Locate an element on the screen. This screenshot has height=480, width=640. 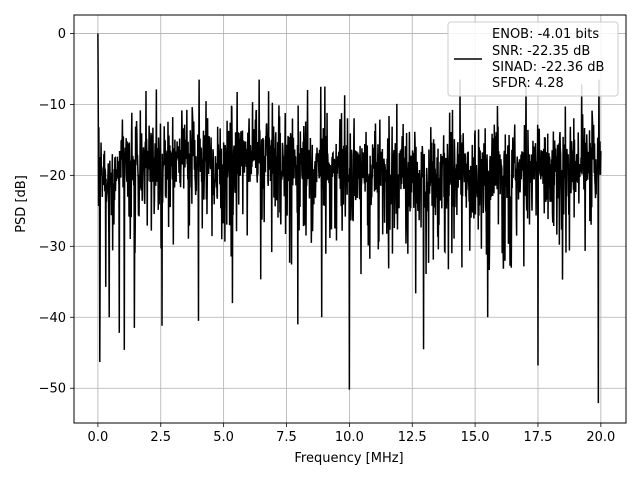
y-tick-label: −30 is located at coordinates (52, 247).